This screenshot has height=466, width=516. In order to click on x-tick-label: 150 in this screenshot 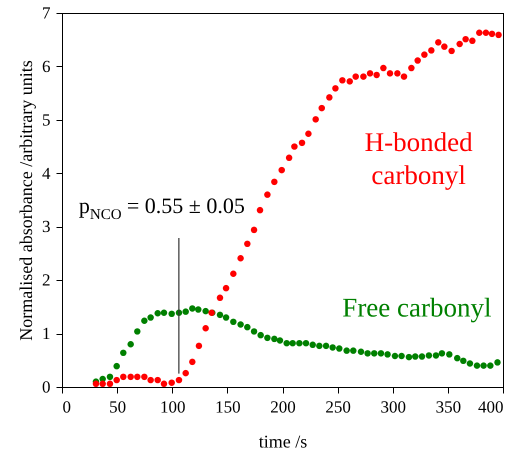, I will do `click(228, 407)`.